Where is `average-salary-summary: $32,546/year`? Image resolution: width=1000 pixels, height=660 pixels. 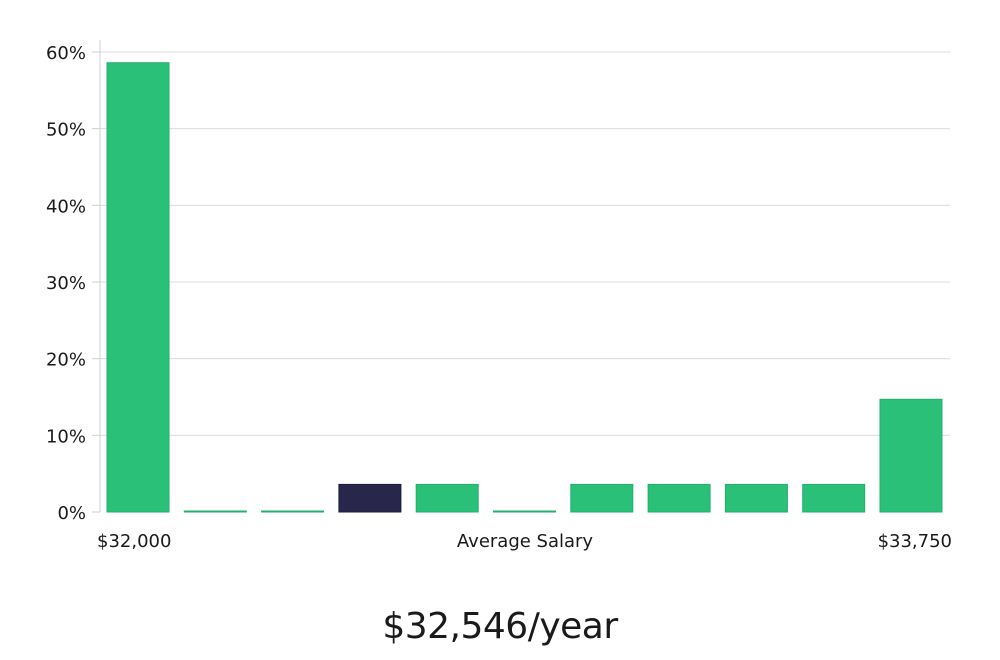
average-salary-summary: $32,546/year is located at coordinates (500, 626).